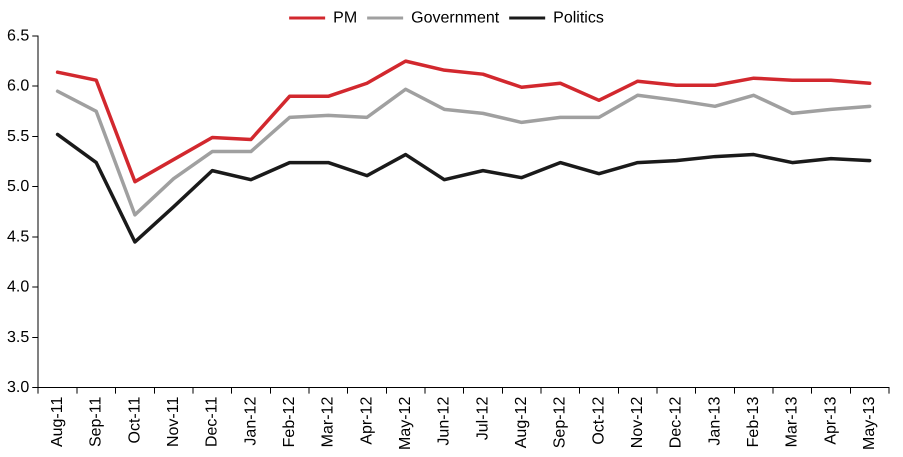 This screenshot has height=457, width=903. I want to click on legend-label: Politics, so click(578, 17).